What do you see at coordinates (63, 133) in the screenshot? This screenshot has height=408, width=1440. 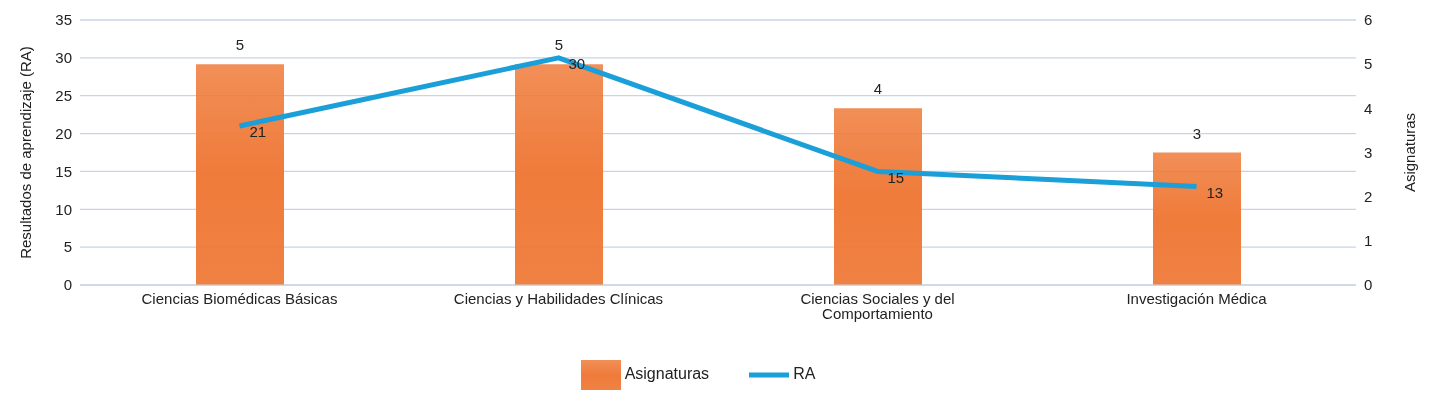 I see `y-tick-label: 20` at bounding box center [63, 133].